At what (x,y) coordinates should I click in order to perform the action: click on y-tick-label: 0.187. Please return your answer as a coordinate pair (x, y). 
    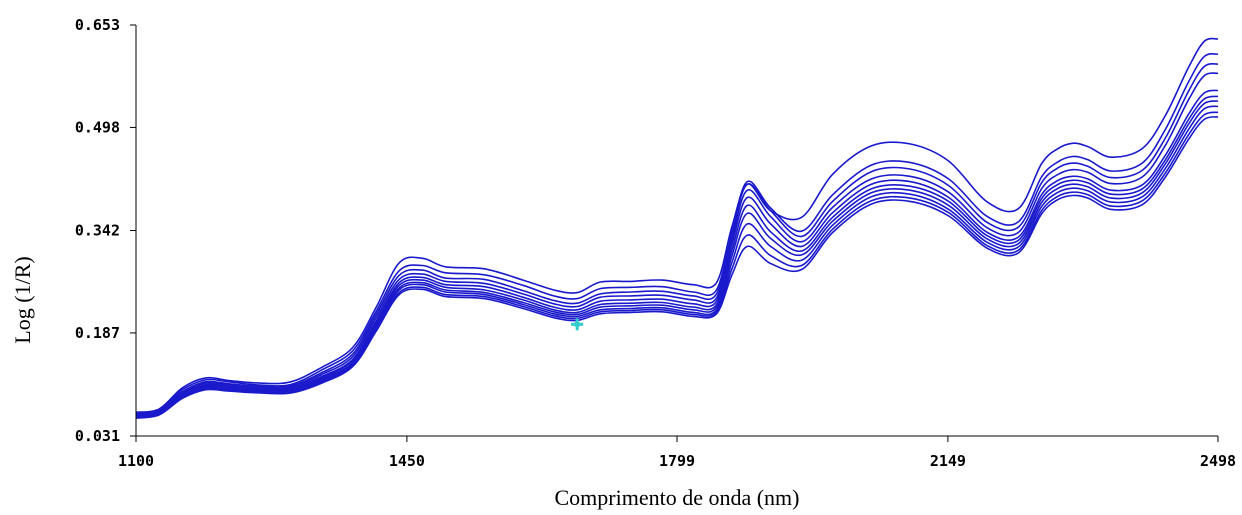
    Looking at the image, I should click on (97, 333).